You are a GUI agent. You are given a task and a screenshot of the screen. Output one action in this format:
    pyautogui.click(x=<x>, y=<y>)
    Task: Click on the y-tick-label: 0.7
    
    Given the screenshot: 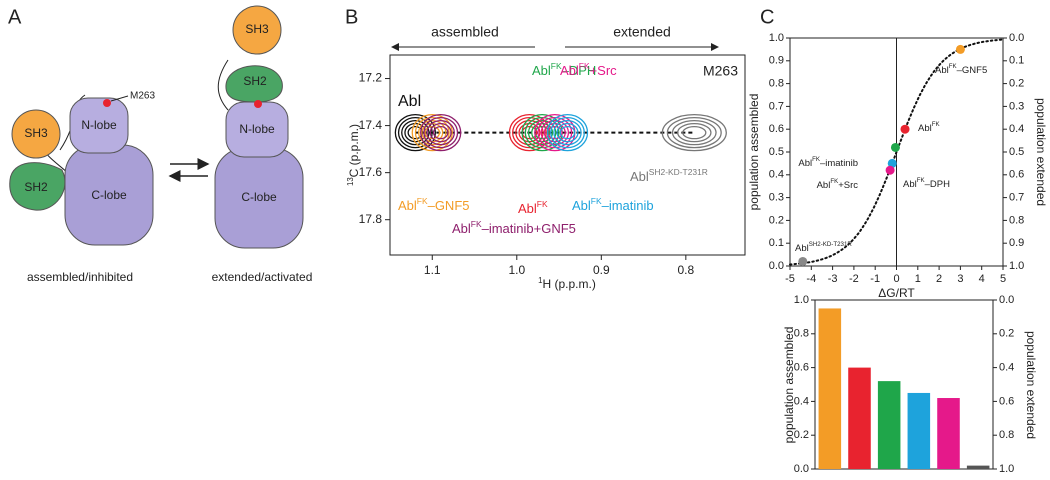 What is the action you would take?
    pyautogui.click(x=776, y=106)
    